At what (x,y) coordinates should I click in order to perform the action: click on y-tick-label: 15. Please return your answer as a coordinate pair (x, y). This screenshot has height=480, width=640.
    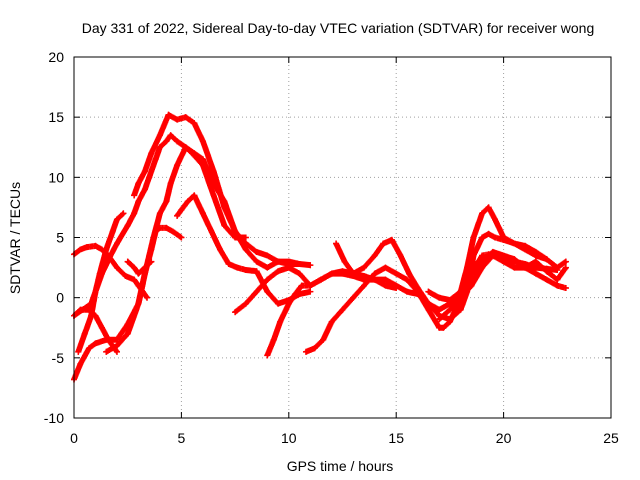
    Looking at the image, I should click on (56, 117).